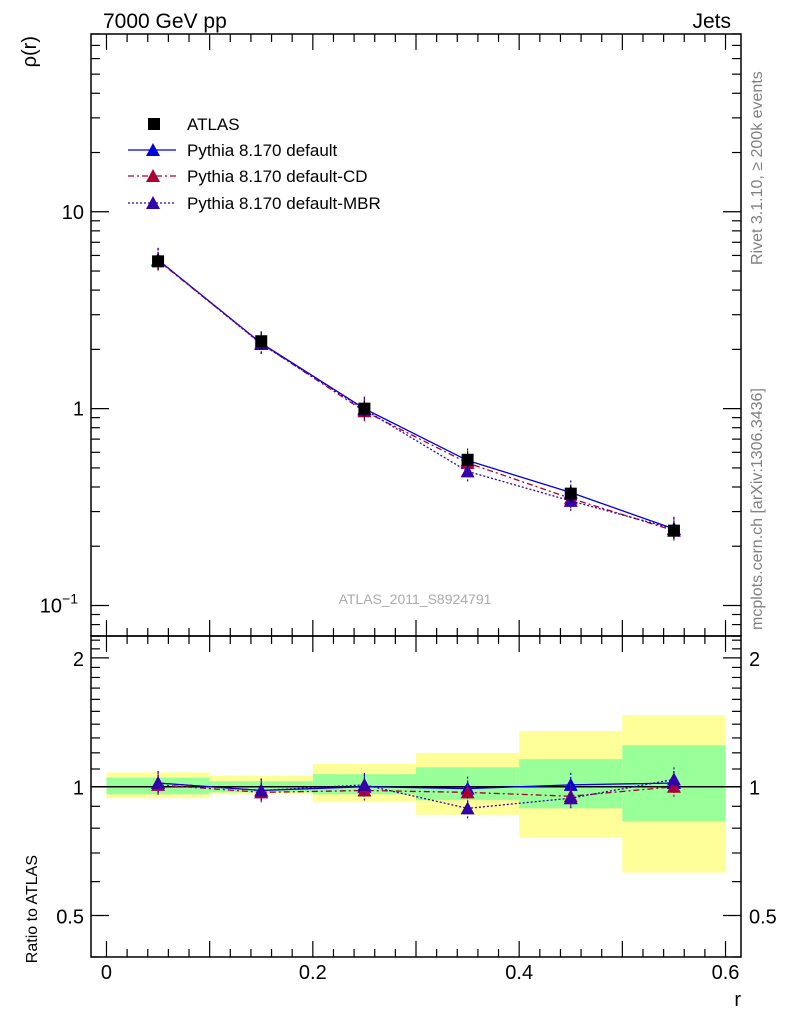  I want to click on ratio-series, so click(416, 794).